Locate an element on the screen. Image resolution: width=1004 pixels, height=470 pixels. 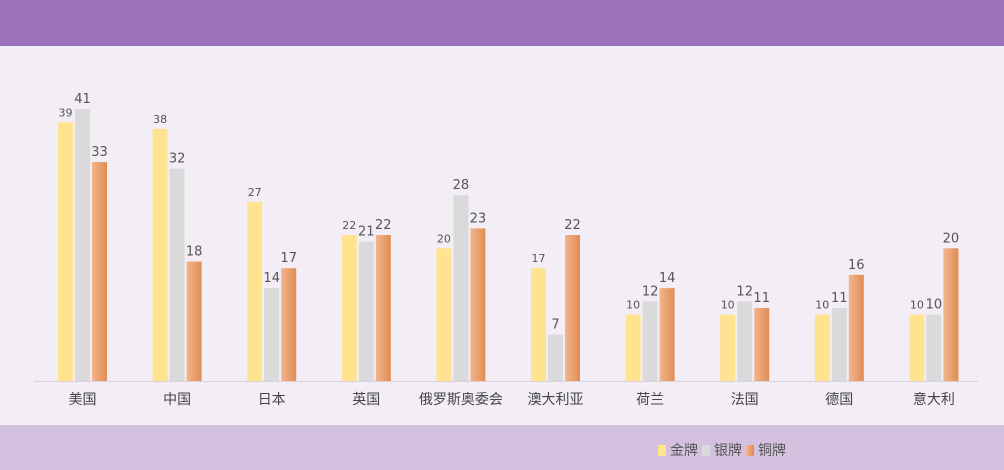
data-label-silver: 7 is located at coordinates (555, 325).